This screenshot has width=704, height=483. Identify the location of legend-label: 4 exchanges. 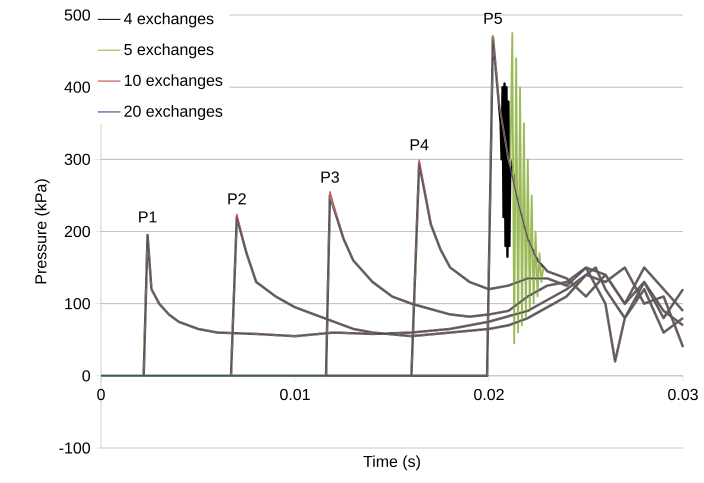
(169, 20).